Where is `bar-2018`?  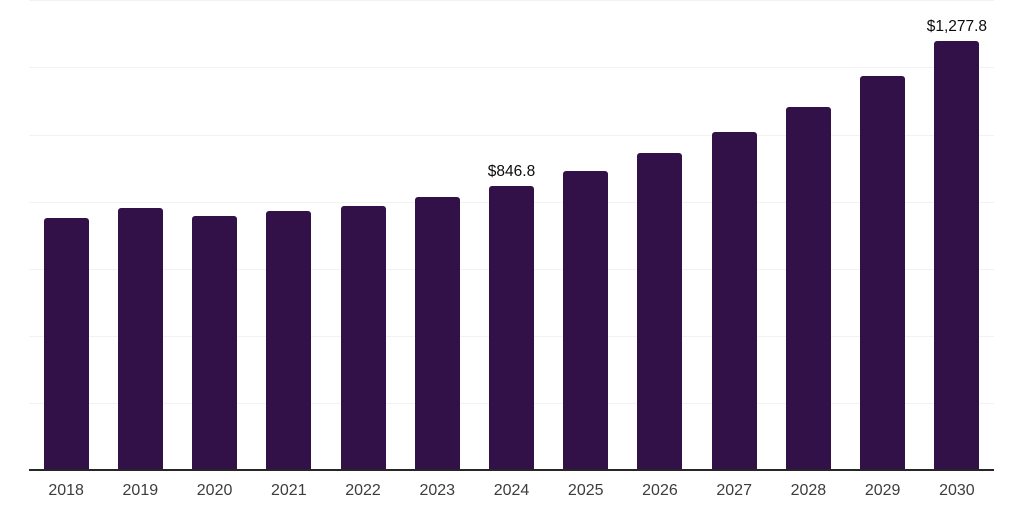 bar-2018 is located at coordinates (66, 343).